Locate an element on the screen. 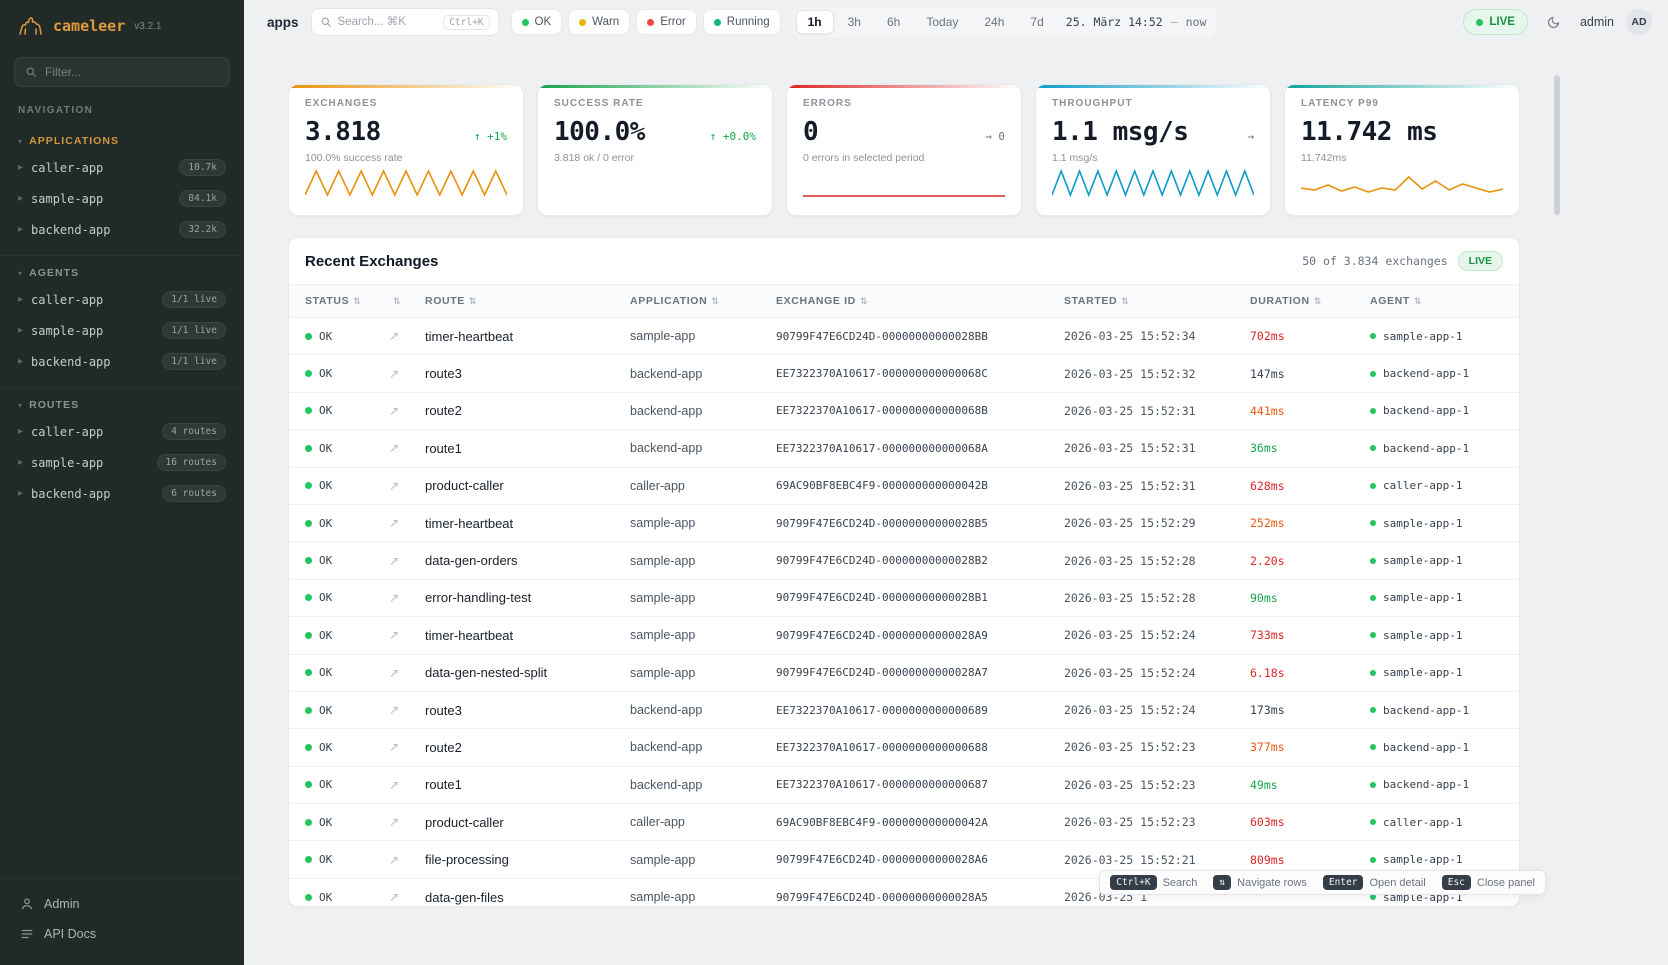 The height and width of the screenshot is (965, 1668). column-header: STARTED ⇅ is located at coordinates (1157, 301).